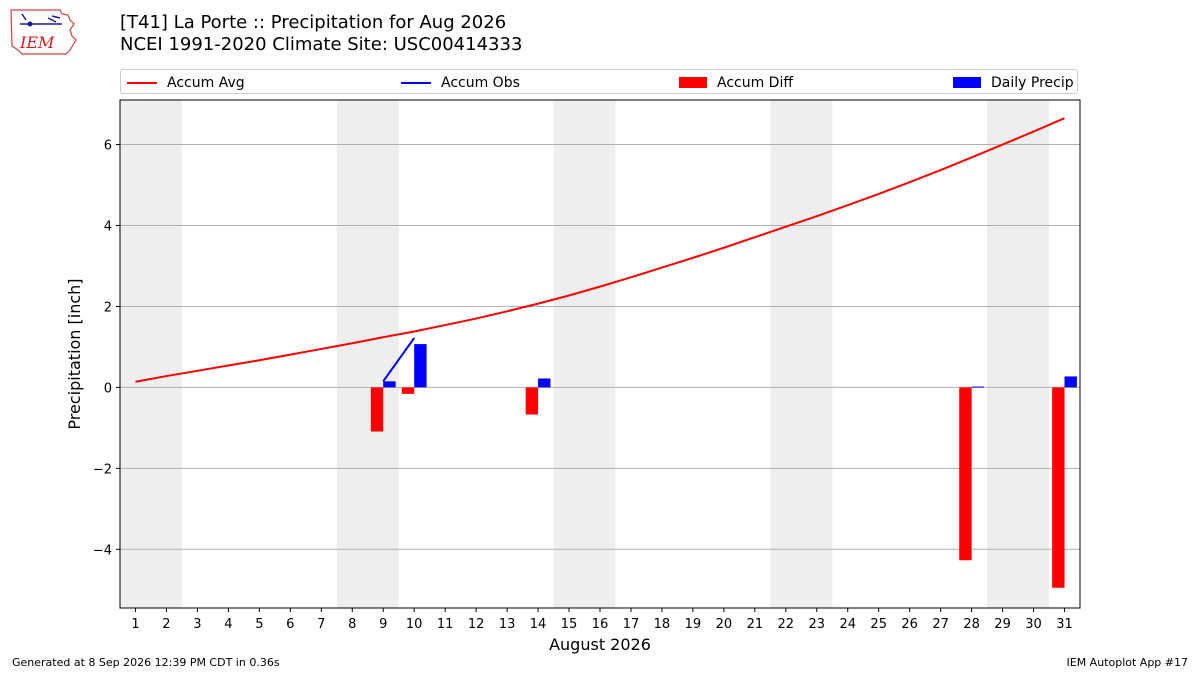 The image size is (1200, 675). I want to click on x-tick-label: 3, so click(197, 624).